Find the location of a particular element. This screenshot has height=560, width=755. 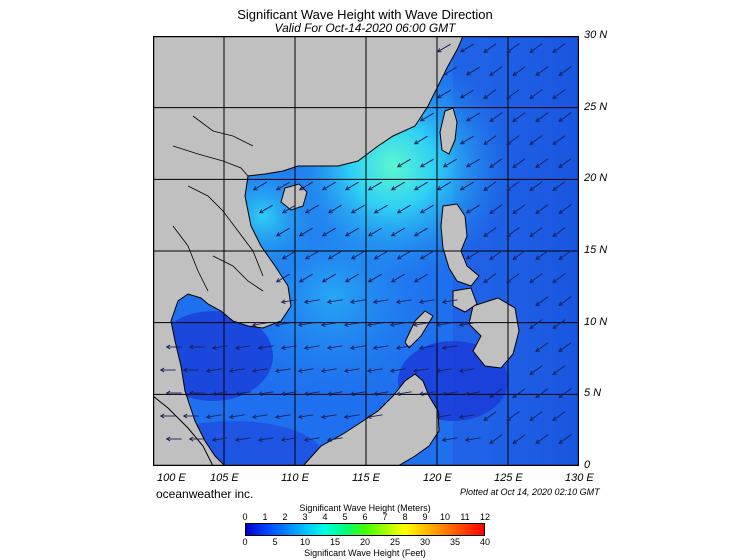

longitude-label: 125 E is located at coordinates (508, 478).